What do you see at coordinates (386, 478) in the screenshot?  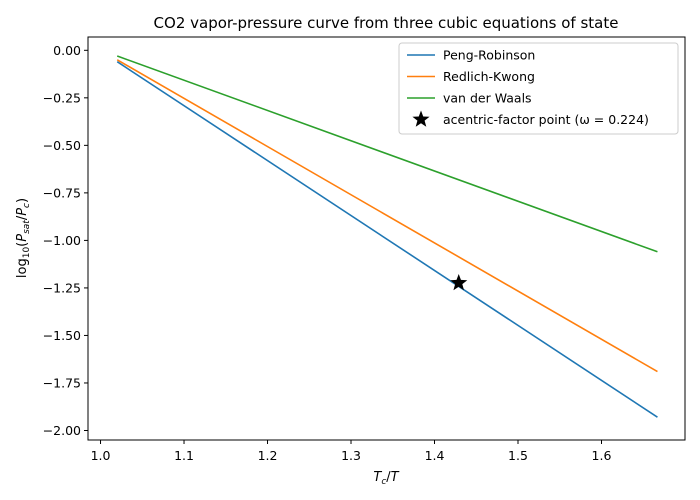 I see `x-axis-label: Tc/T` at bounding box center [386, 478].